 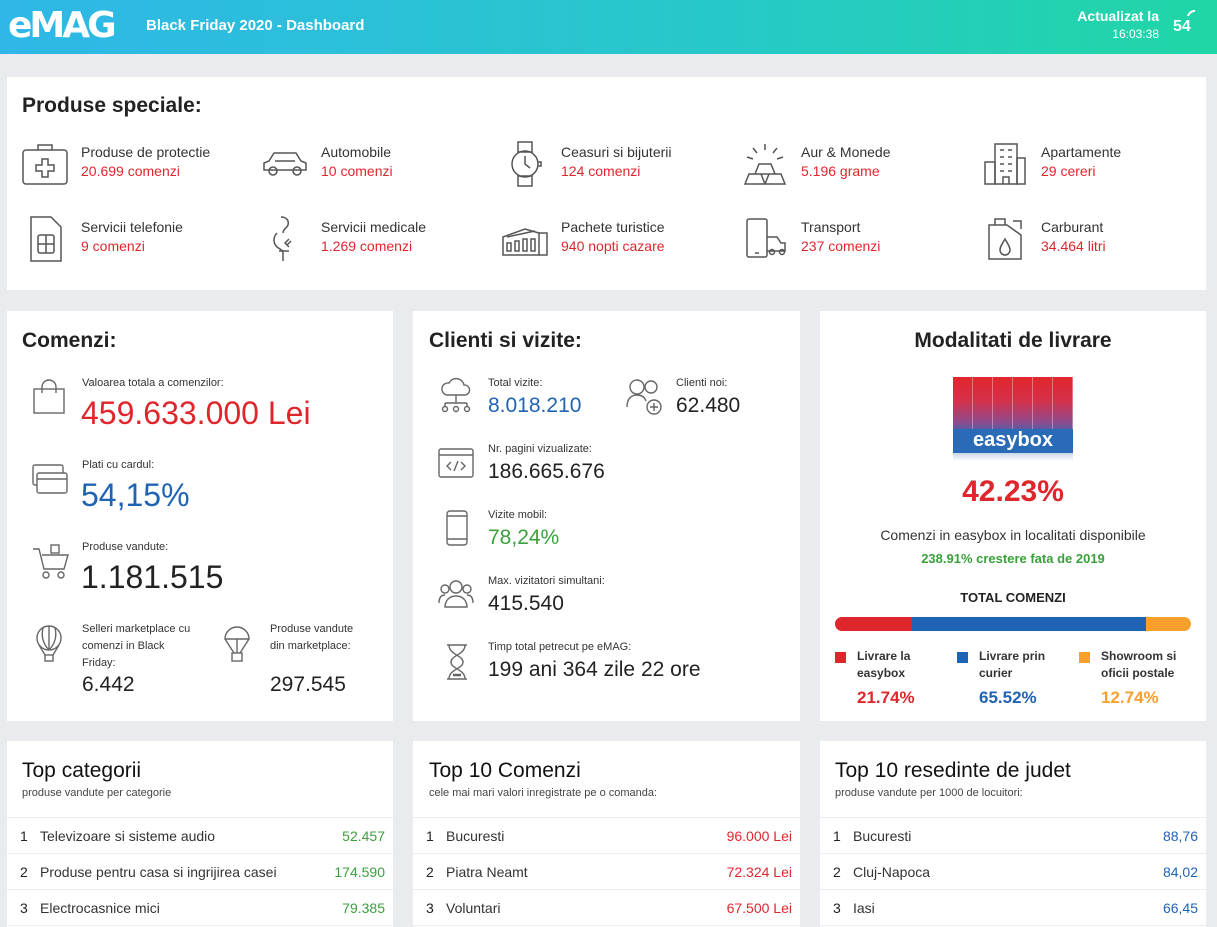 What do you see at coordinates (702, 383) in the screenshot?
I see `new-clients-label: Clienti noi:` at bounding box center [702, 383].